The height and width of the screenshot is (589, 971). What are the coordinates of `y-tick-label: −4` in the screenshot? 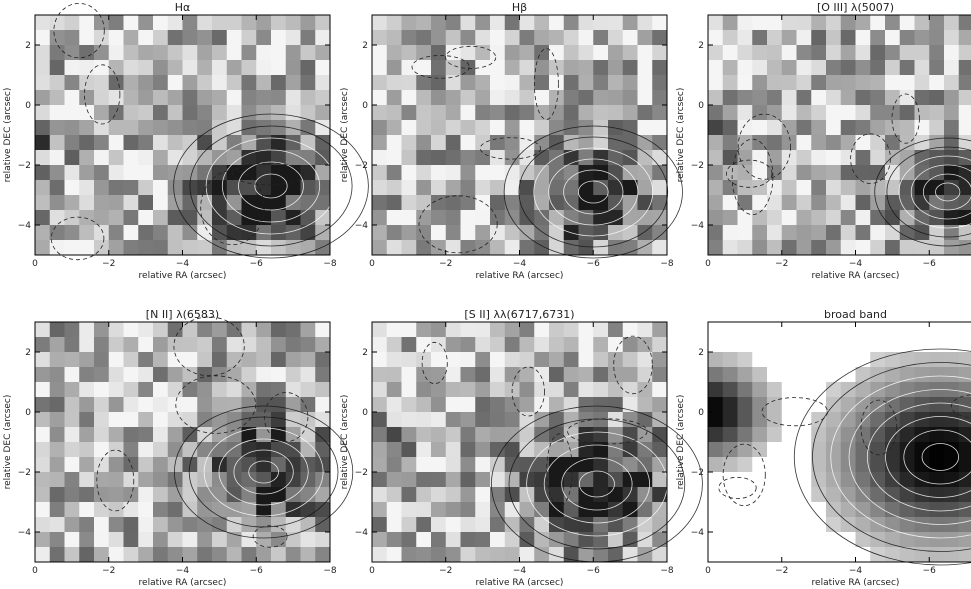 It's located at (25, 226).